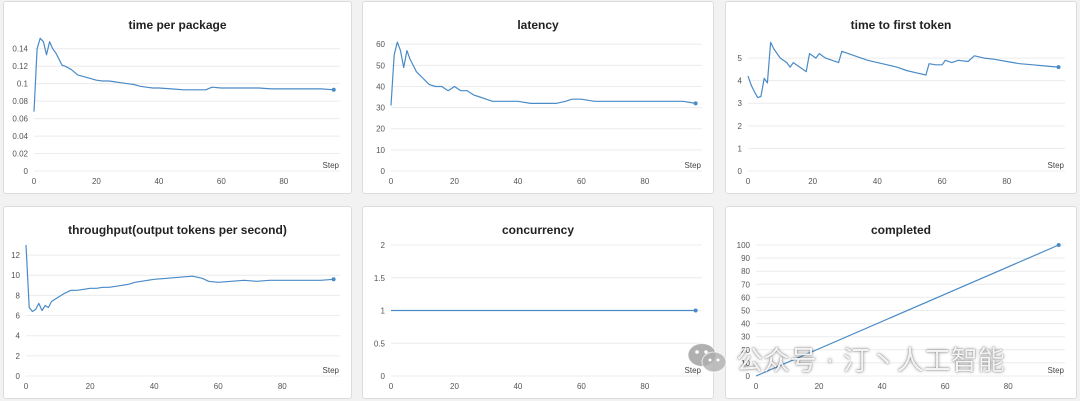 This screenshot has width=1080, height=401. What do you see at coordinates (18, 295) in the screenshot?
I see `y-tick-label: 8` at bounding box center [18, 295].